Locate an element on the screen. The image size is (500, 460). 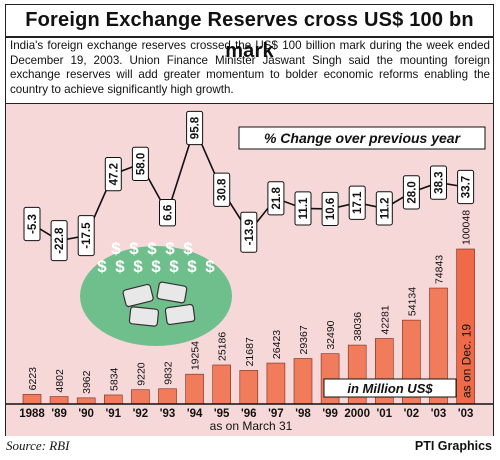
data-label-text: -17.5 is located at coordinates (87, 235).